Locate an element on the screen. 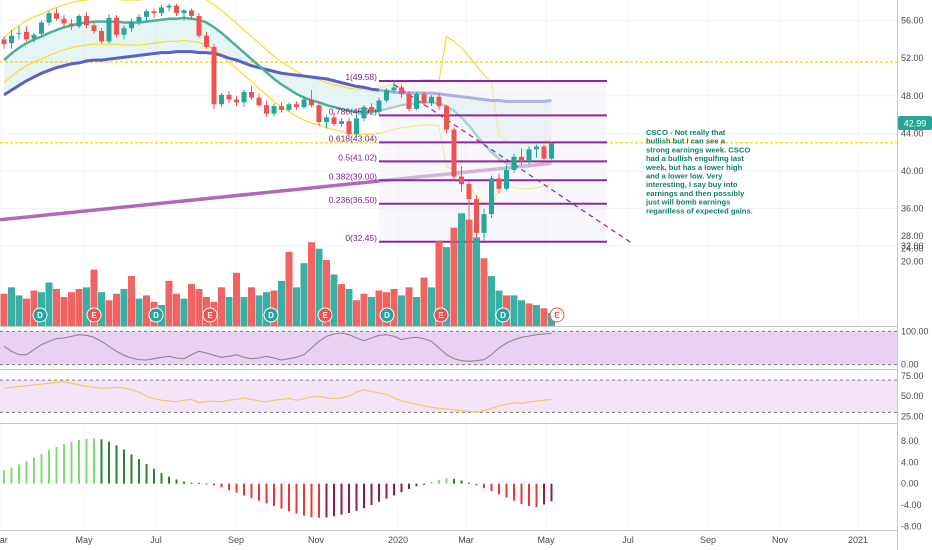 Image resolution: width=932 pixels, height=550 pixels. price-tick-label: 56.00 is located at coordinates (912, 21).